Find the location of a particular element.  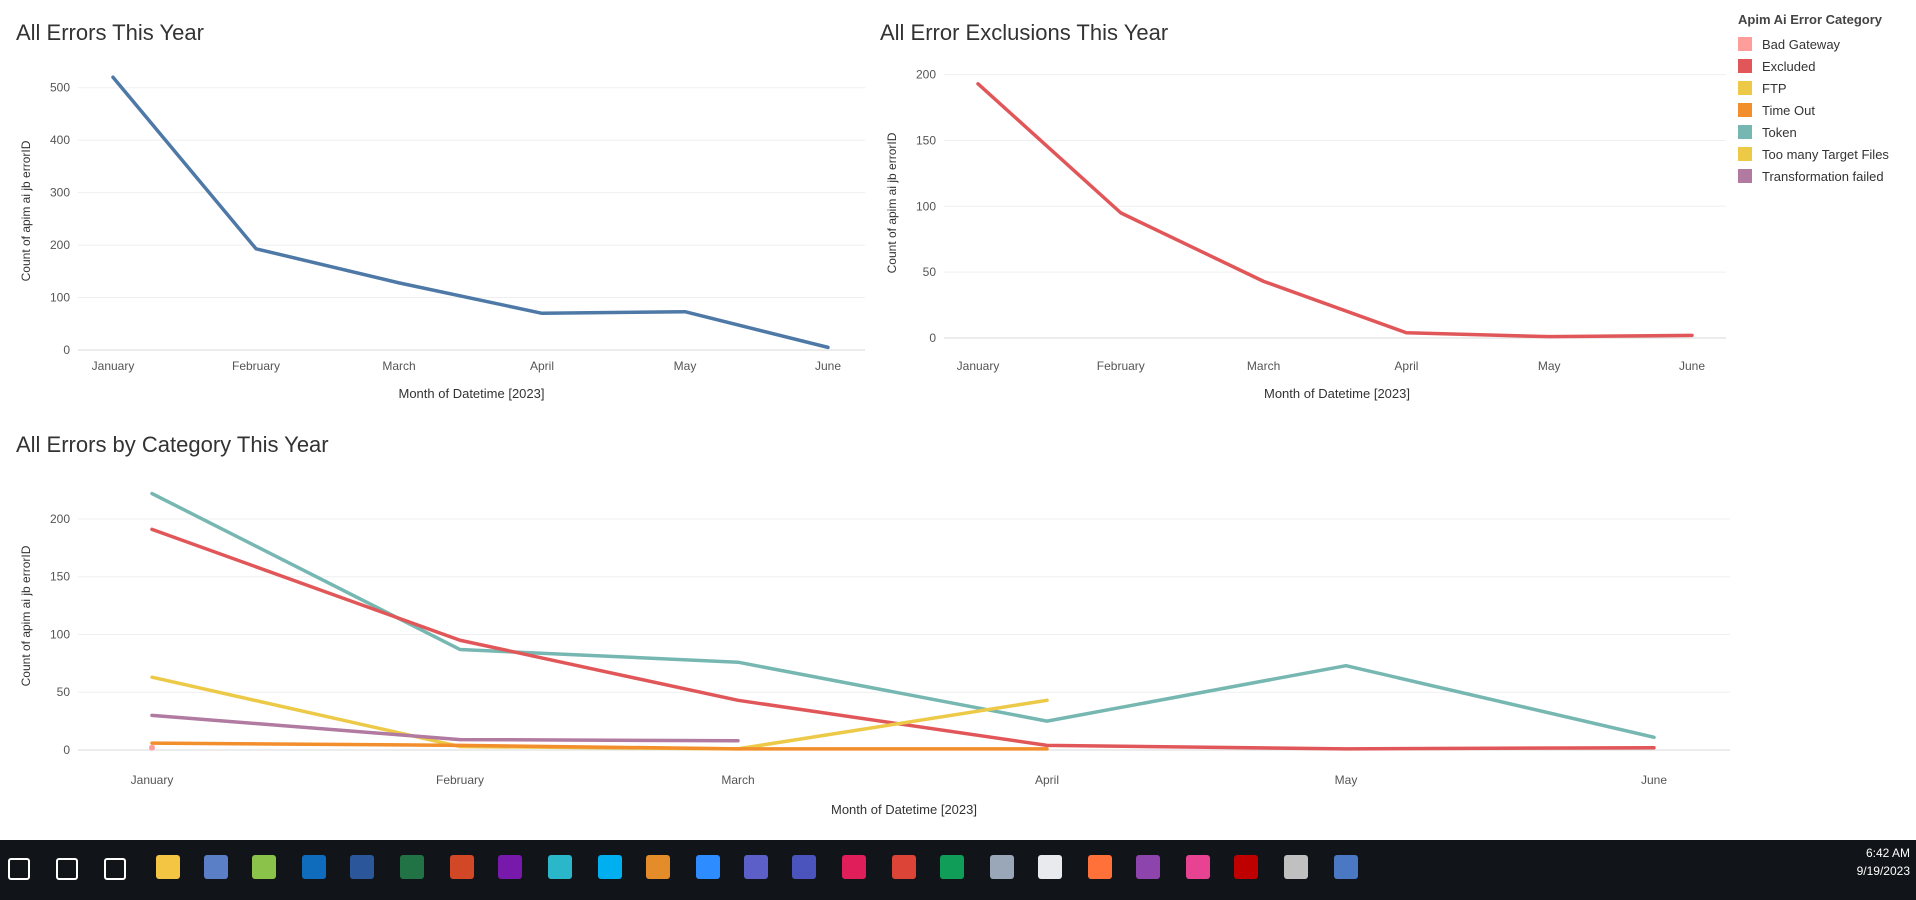

skype-icon is located at coordinates (610, 867).